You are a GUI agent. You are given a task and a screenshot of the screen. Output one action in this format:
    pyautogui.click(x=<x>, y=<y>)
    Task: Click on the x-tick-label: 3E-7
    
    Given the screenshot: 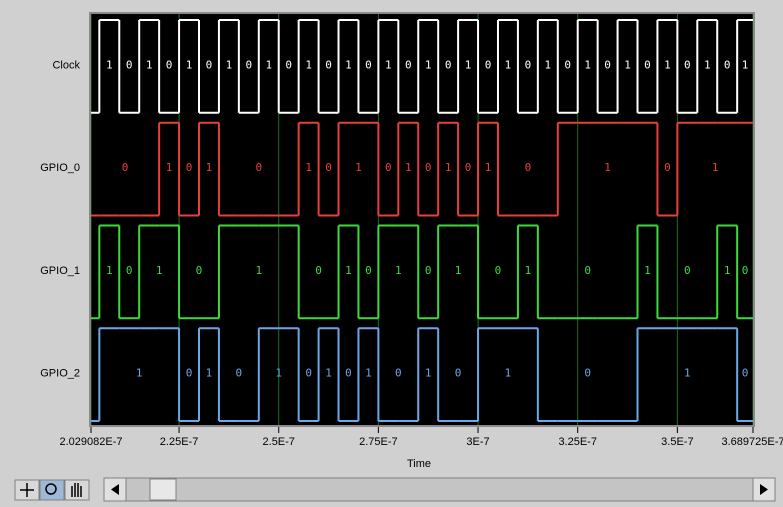 What is the action you would take?
    pyautogui.click(x=477, y=442)
    